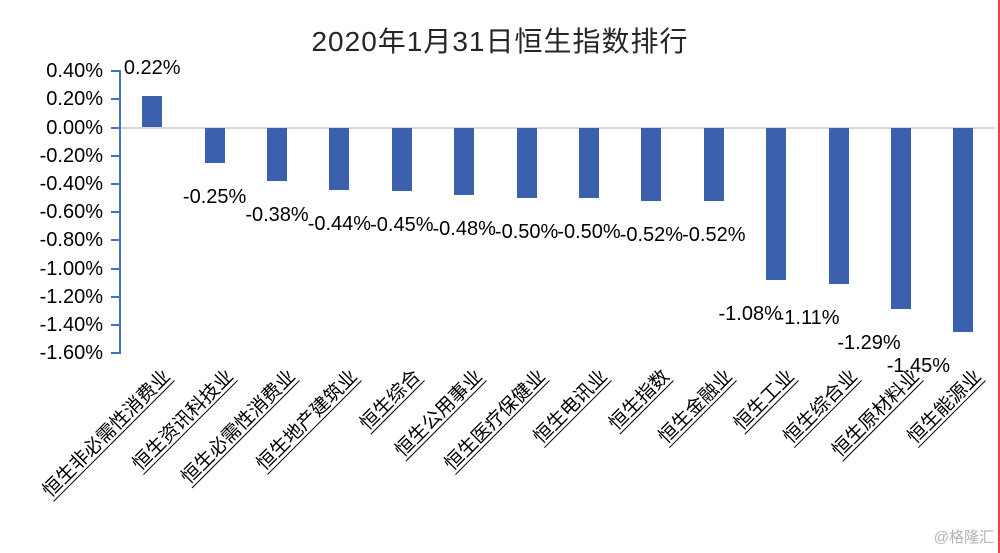  Describe the element at coordinates (71, 353) in the screenshot. I see `y-tick-label: -1.60%` at that location.